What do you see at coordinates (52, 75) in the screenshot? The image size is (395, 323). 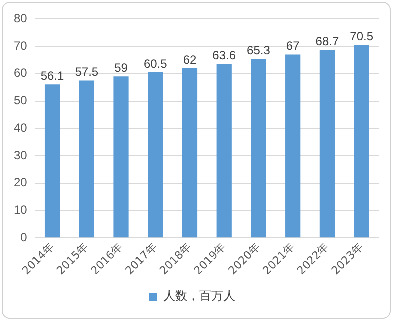 I see `data-label: 56.1` at bounding box center [52, 75].